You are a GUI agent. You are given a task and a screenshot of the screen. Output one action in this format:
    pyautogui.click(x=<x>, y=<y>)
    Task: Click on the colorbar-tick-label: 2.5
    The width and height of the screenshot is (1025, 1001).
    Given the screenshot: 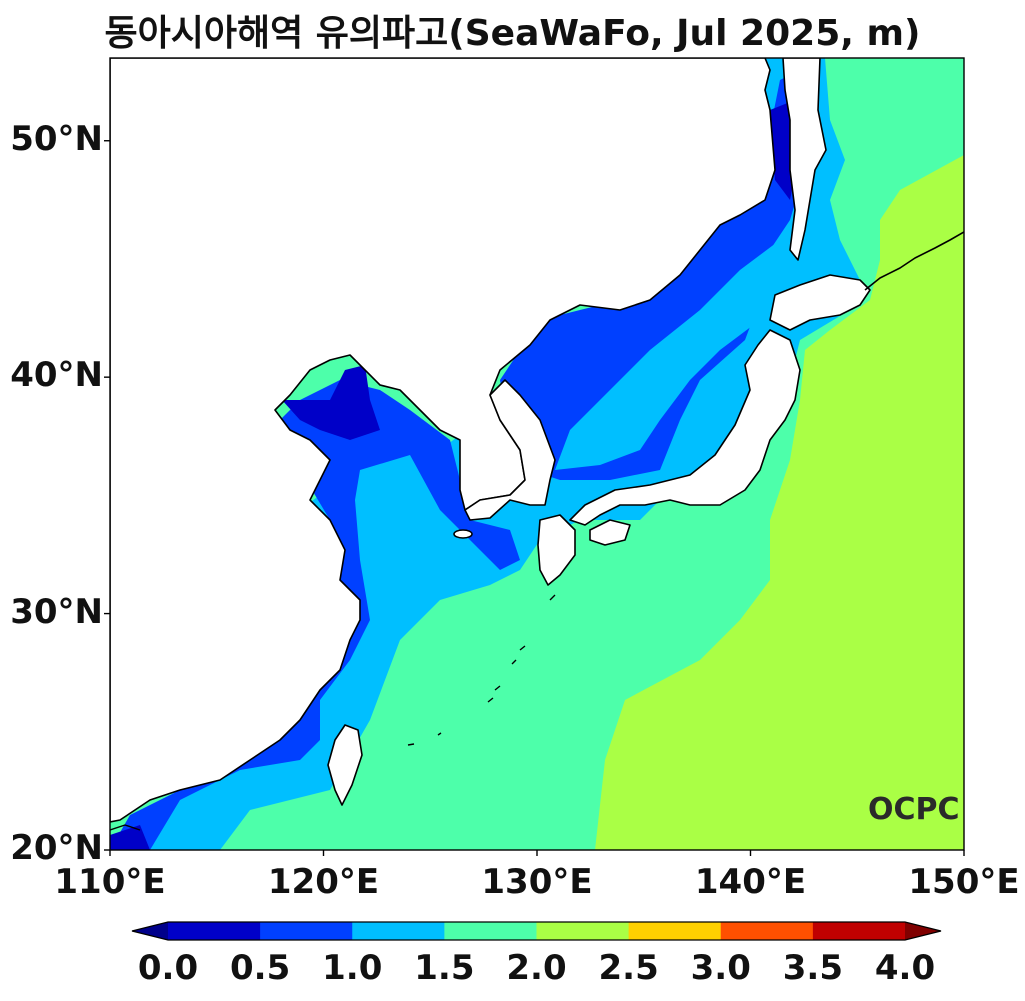 What is the action you would take?
    pyautogui.click(x=628, y=968)
    